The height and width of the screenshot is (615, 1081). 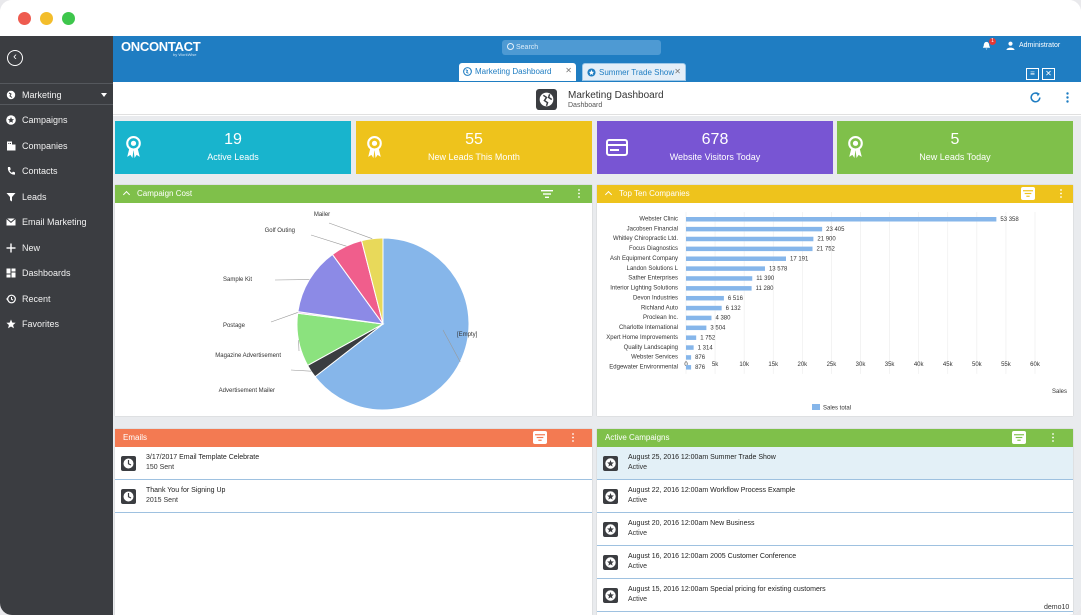 I want to click on pie-label-leader, so click(x=328, y=240).